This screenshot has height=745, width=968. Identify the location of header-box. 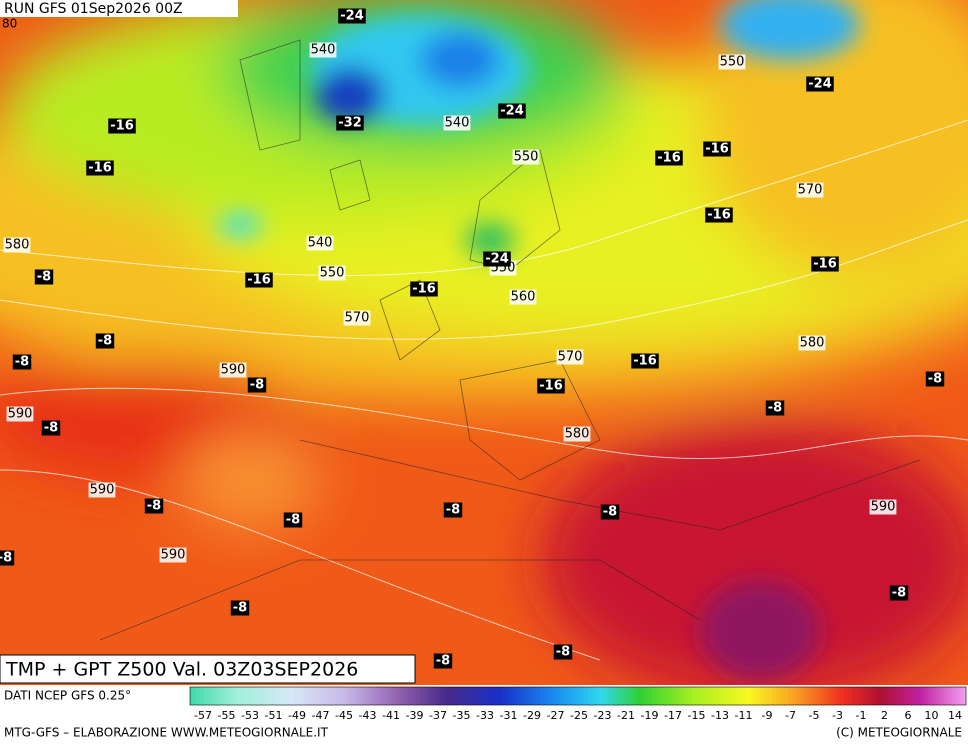
(119, 8).